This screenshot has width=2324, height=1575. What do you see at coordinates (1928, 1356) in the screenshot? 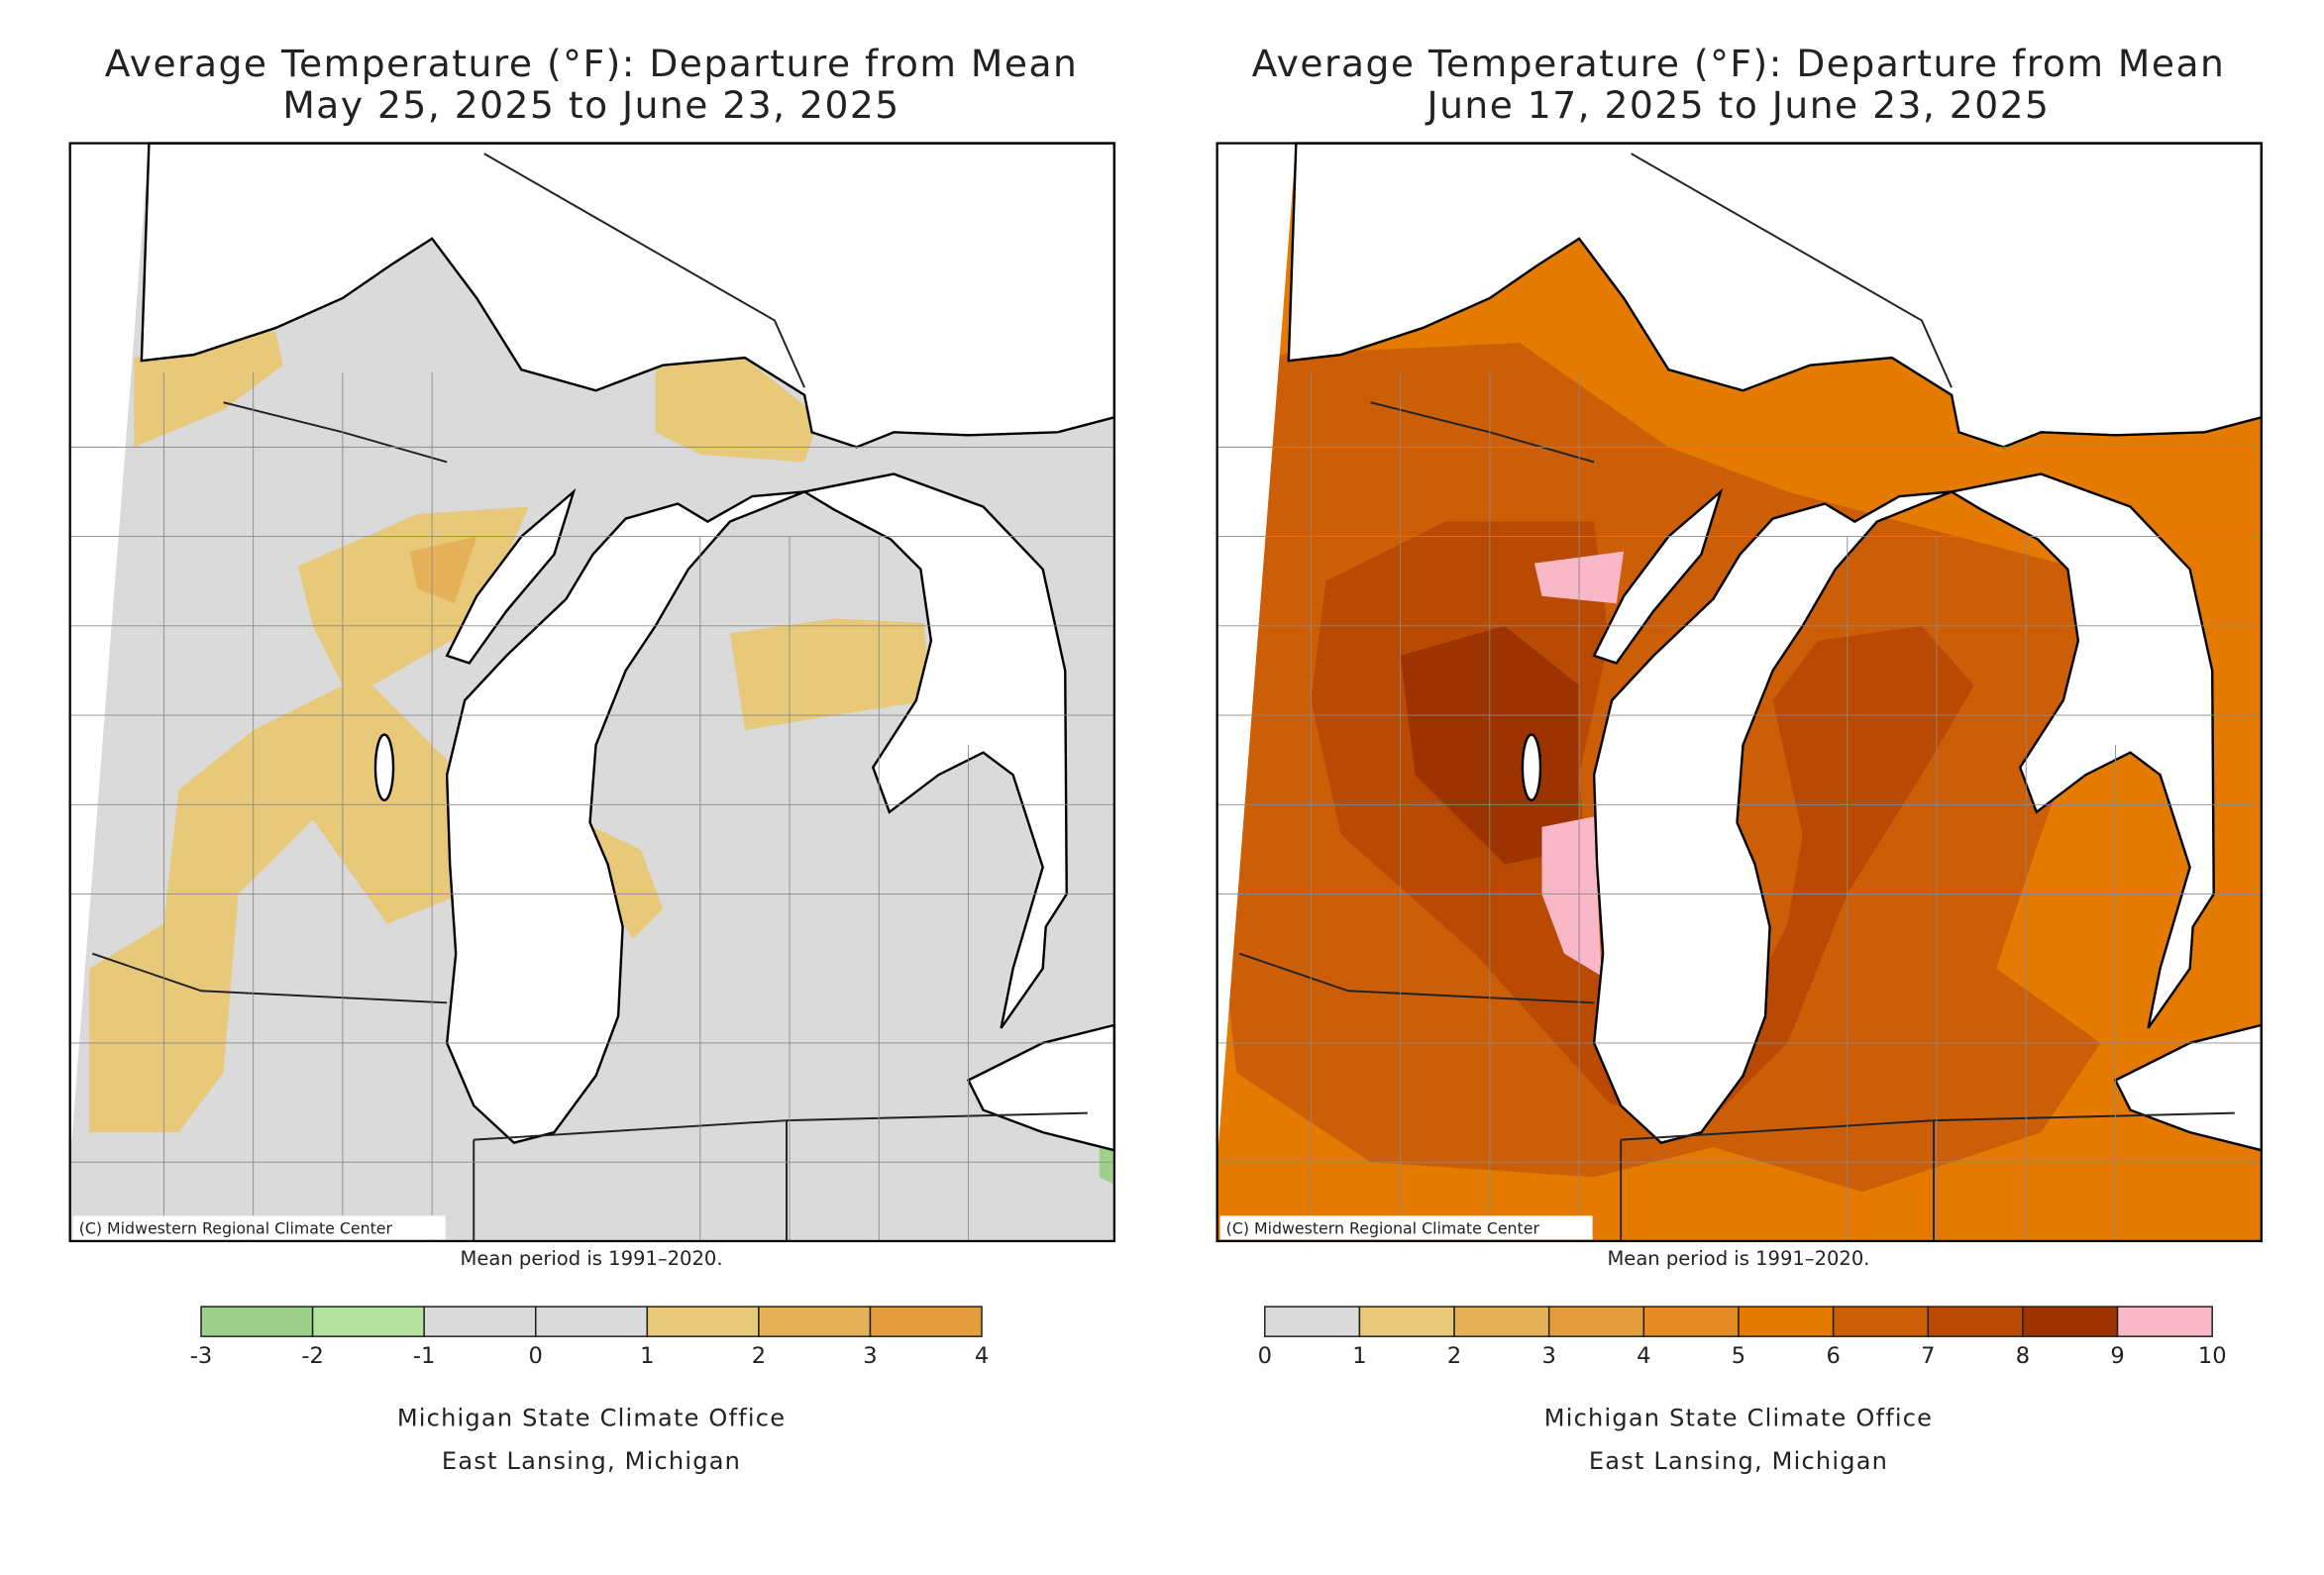
I see `legend-tick-label: 7` at bounding box center [1928, 1356].